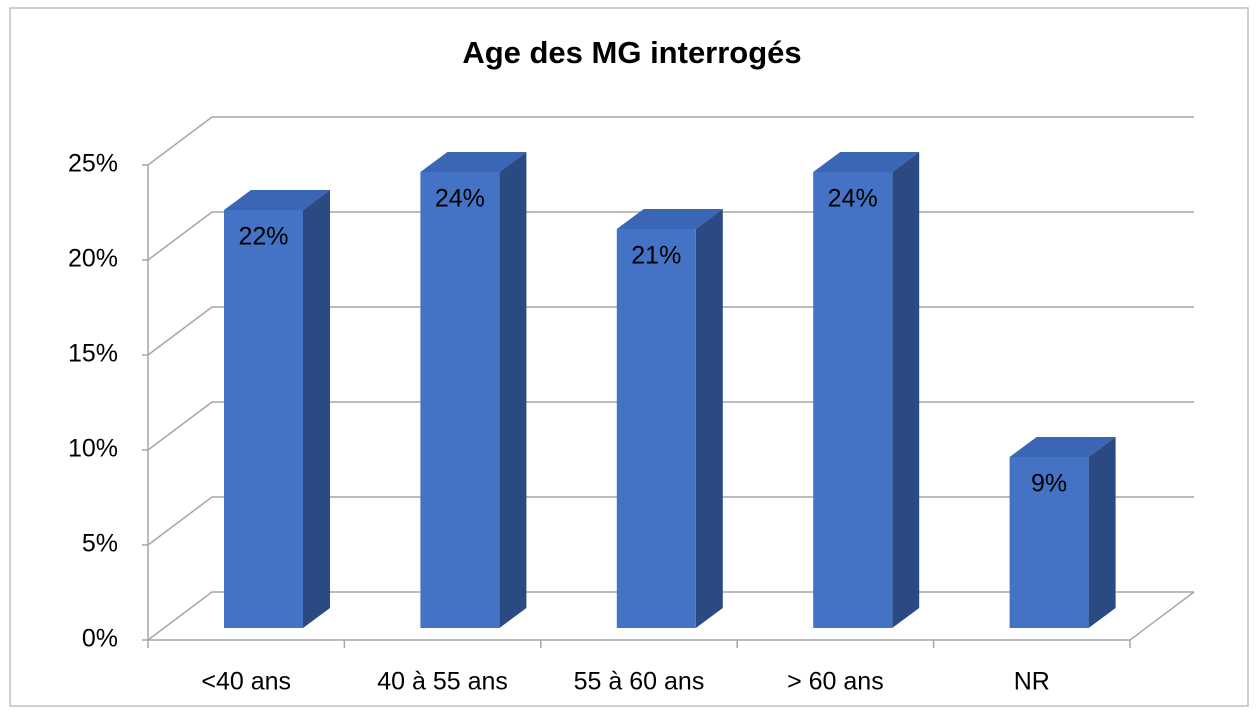 This screenshot has height=711, width=1258. What do you see at coordinates (656, 256) in the screenshot?
I see `data-label: 21%` at bounding box center [656, 256].